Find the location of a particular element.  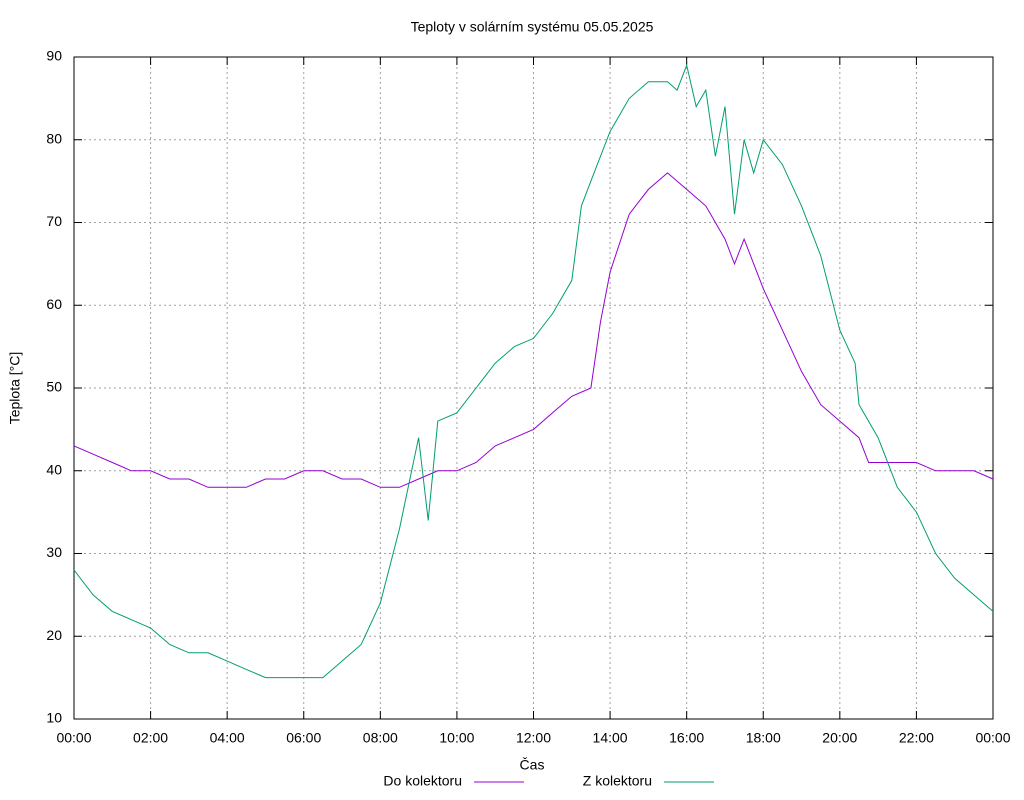

x-tick-label: 02:00 is located at coordinates (150, 738).